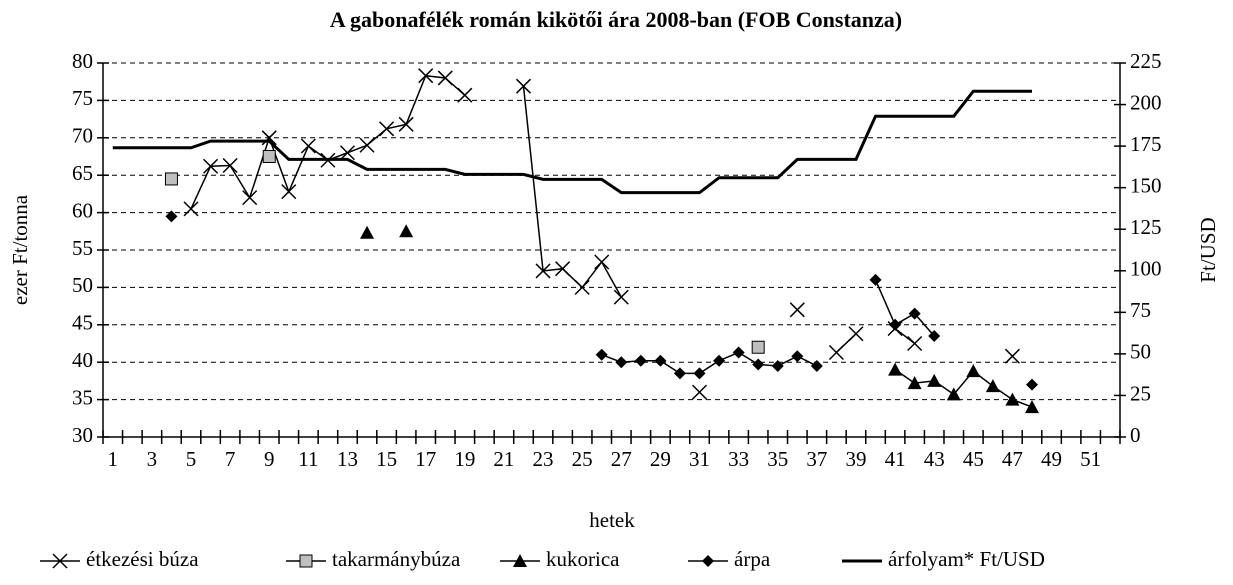 The width and height of the screenshot is (1233, 585). I want to click on x-tick-label: 41, so click(895, 459).